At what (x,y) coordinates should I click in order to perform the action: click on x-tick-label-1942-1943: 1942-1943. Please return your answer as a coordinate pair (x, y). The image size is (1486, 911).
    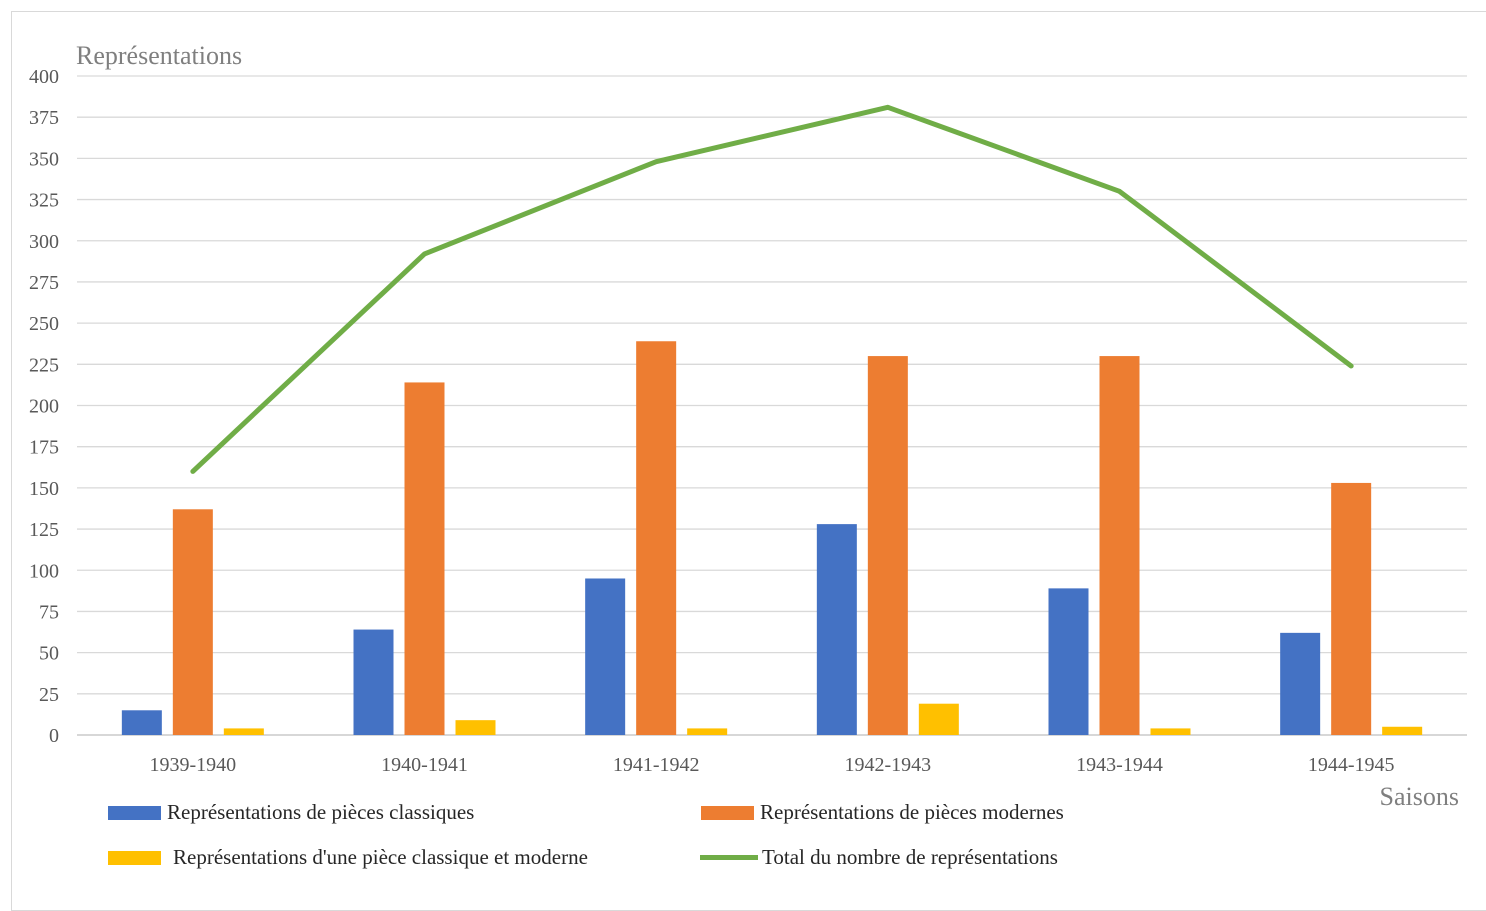
    Looking at the image, I should click on (887, 765).